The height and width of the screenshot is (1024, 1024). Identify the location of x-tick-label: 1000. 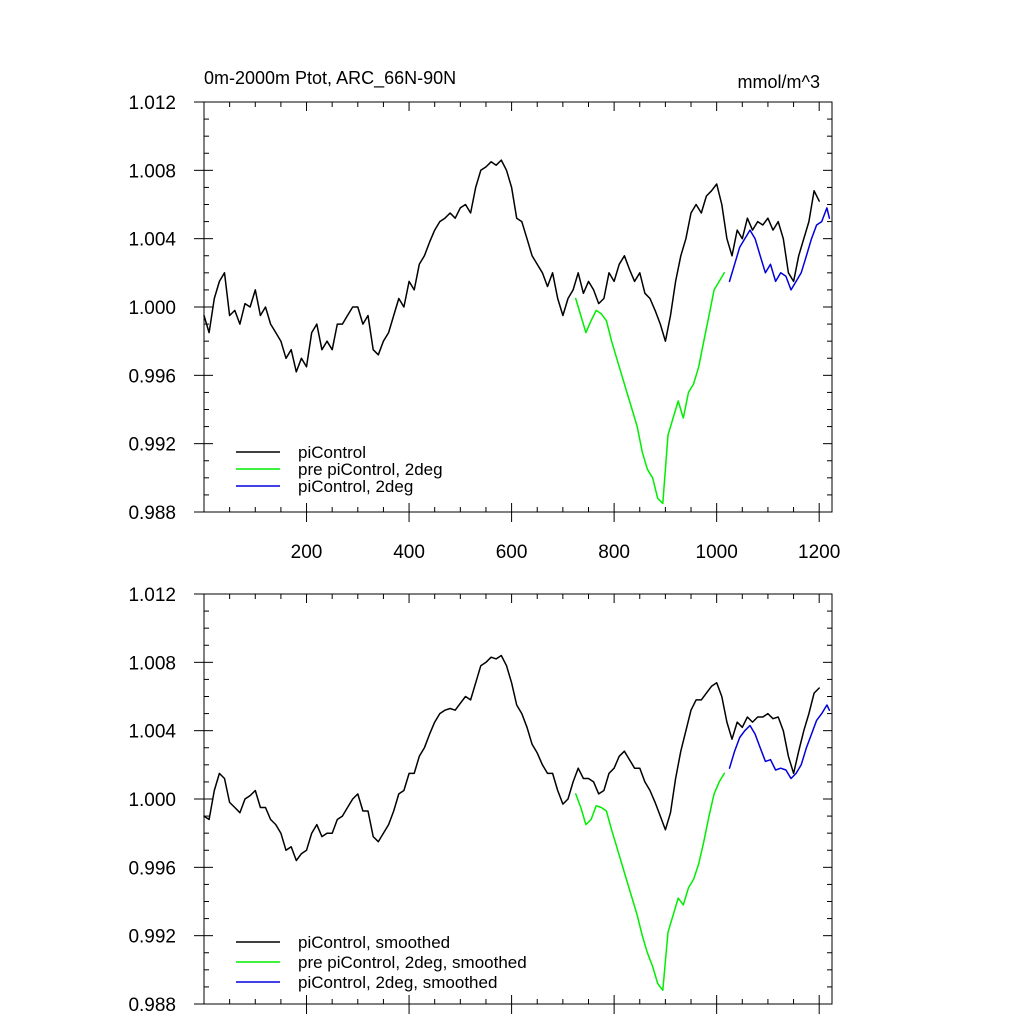
(717, 552).